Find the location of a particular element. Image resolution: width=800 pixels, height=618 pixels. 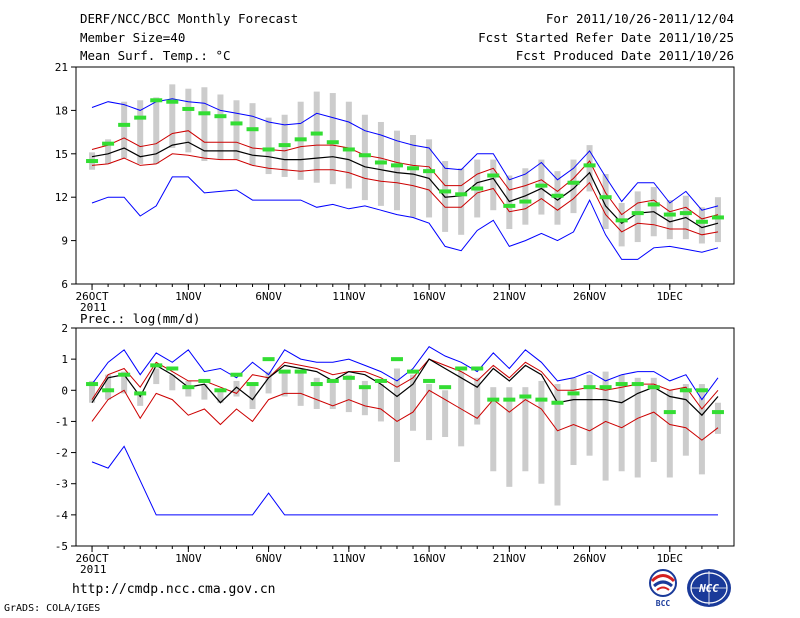

precip-panel-title: Prec.: log(mm/d) is located at coordinates (140, 318).